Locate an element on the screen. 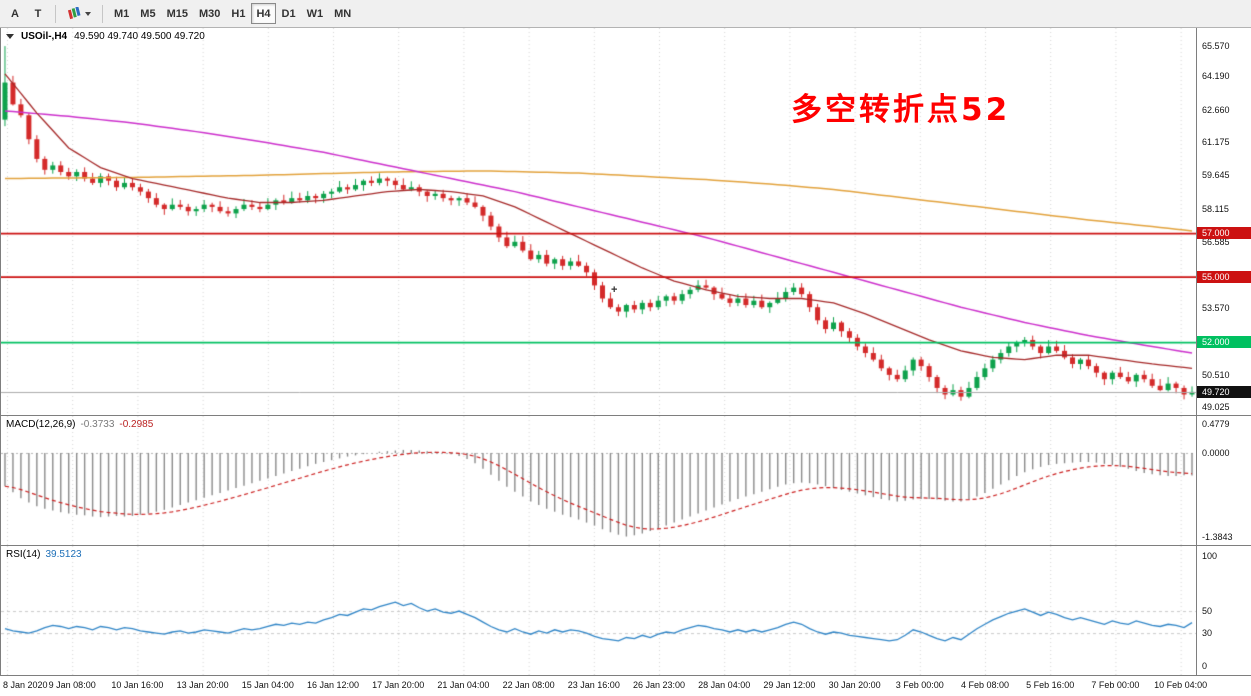 The image size is (1251, 696). rsi-axis: 100 50 30 0 is located at coordinates (1223, 610).